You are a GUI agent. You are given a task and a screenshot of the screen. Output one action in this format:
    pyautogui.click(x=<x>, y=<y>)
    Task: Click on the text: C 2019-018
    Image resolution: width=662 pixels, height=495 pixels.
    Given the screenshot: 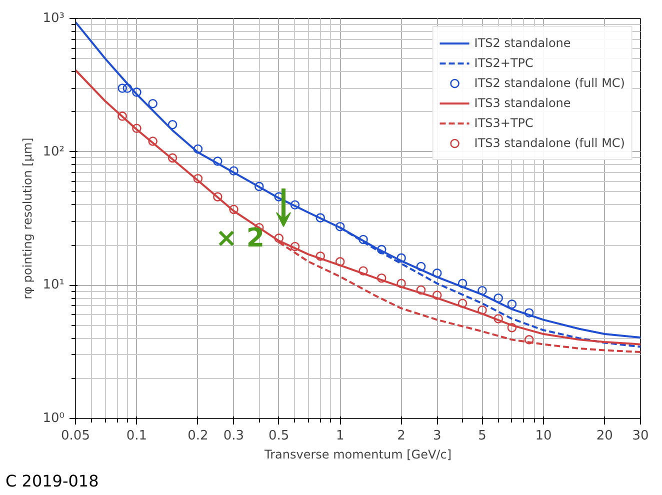 What is the action you would take?
    pyautogui.click(x=52, y=481)
    